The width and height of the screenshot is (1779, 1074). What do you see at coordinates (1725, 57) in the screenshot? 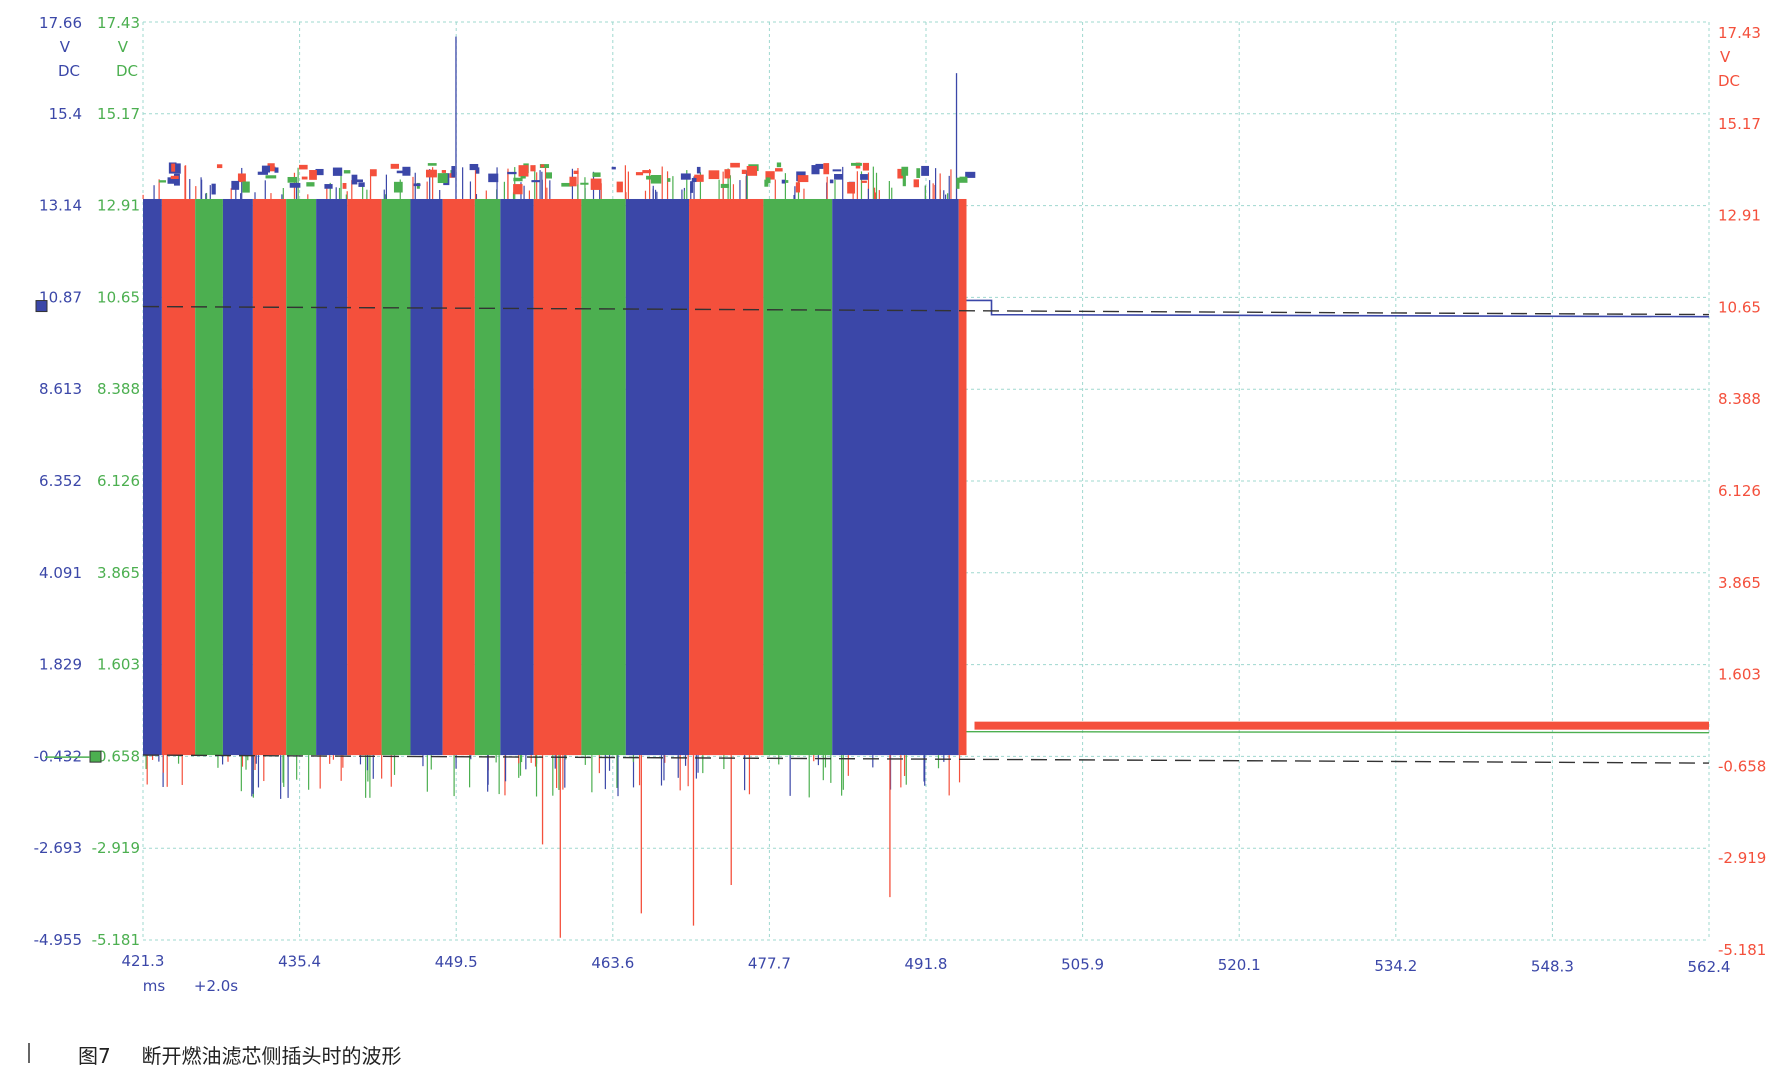
I see `red-axis-unit-label: V` at bounding box center [1725, 57].